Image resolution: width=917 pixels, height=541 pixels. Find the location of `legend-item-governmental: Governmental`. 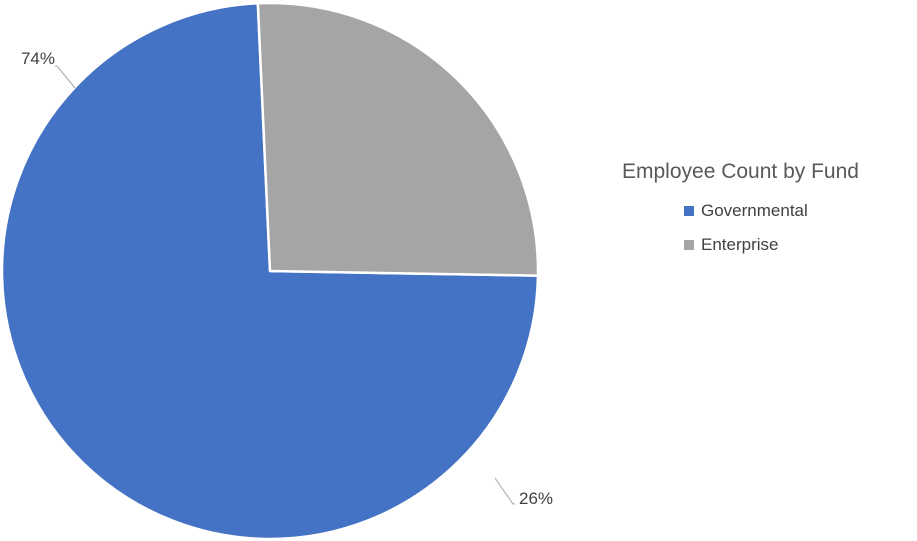

legend-item-governmental: Governmental is located at coordinates (767, 211).